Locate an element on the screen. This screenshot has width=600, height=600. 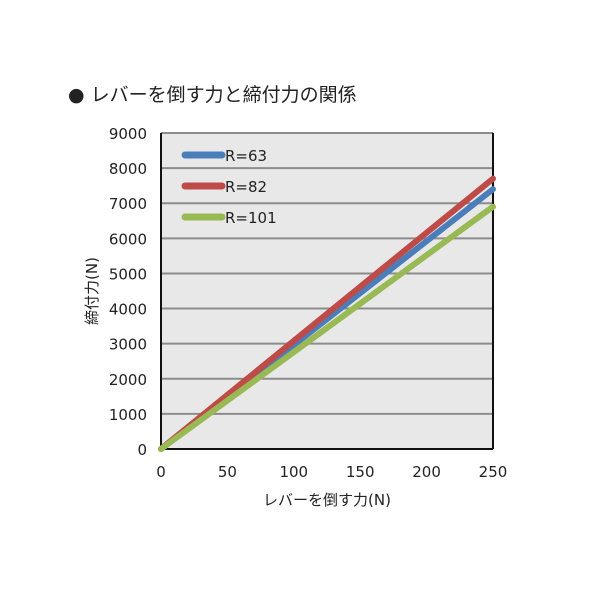
x-tick-label: 150 is located at coordinates (360, 472).